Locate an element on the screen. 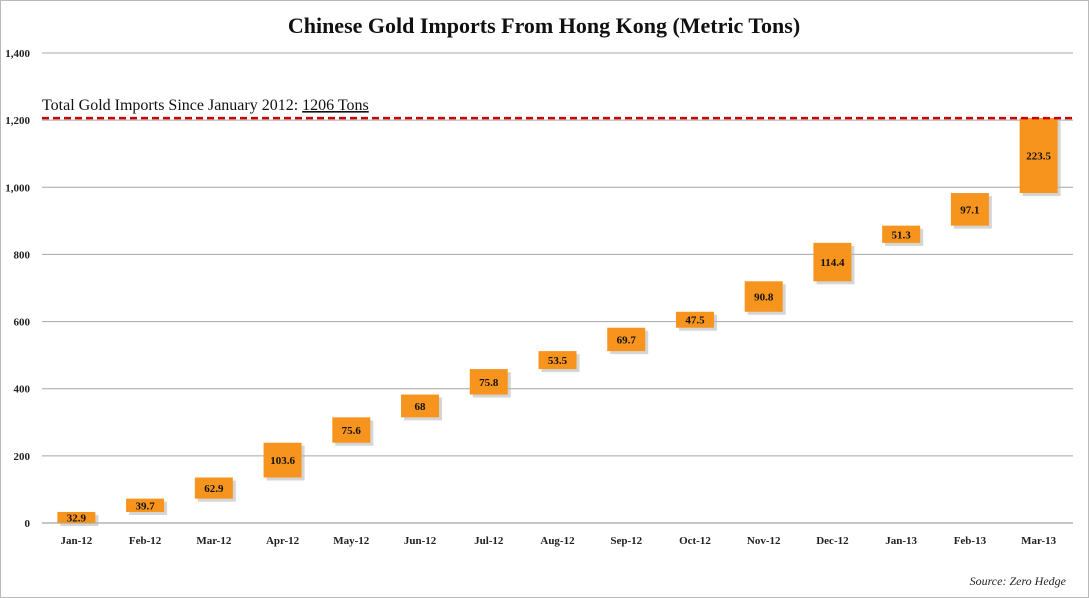  x-tick-label: Mar-13 is located at coordinates (1039, 541).